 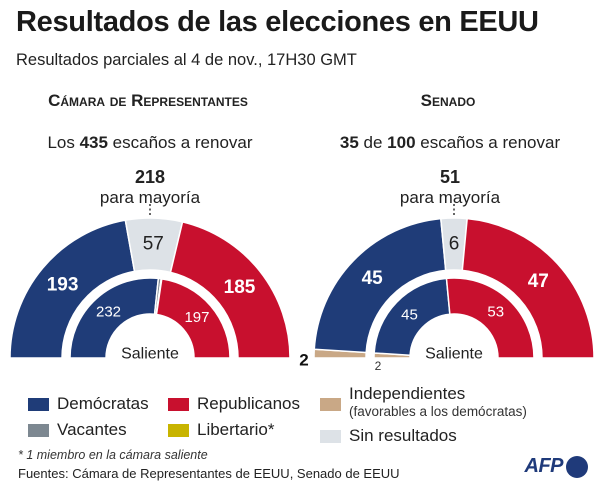 I want to click on legend-vacant: Vacantes, so click(x=77, y=430).